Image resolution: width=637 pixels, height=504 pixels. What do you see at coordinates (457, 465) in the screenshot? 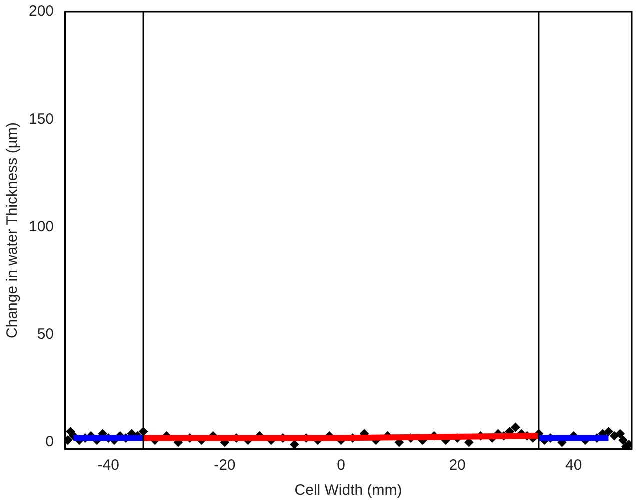
I see `x-tick-label: 20` at bounding box center [457, 465].